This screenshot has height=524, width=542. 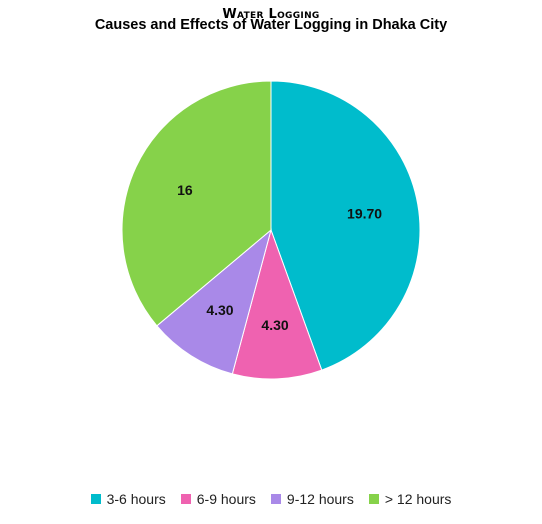 What do you see at coordinates (418, 499) in the screenshot?
I see `legend-label: > 12 hours` at bounding box center [418, 499].